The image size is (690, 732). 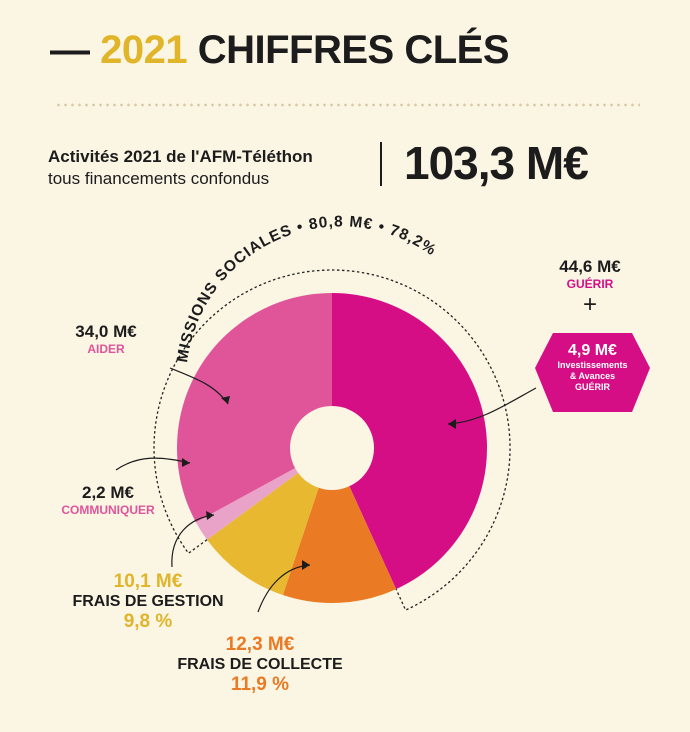 I want to click on communiquer-name: COMMUNIQUER, so click(x=108, y=510).